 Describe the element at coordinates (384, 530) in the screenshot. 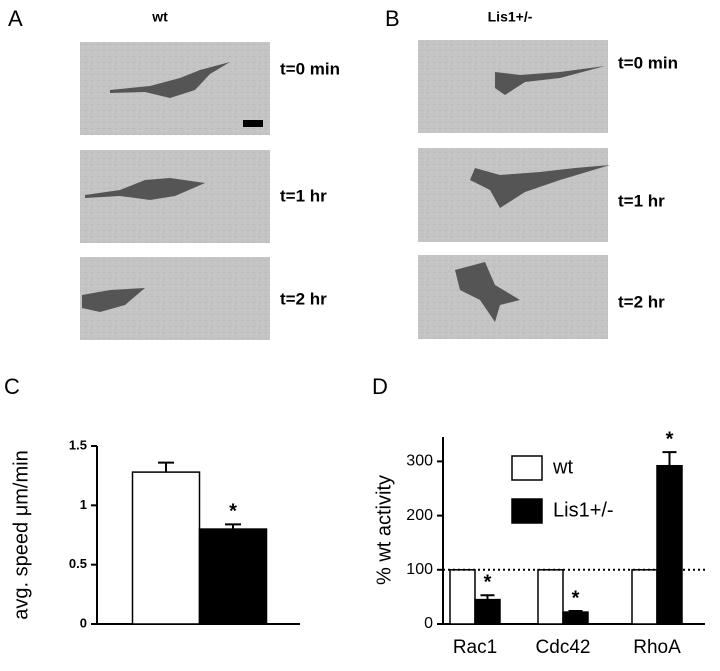

I see `y-axis-label: % wt activity` at that location.